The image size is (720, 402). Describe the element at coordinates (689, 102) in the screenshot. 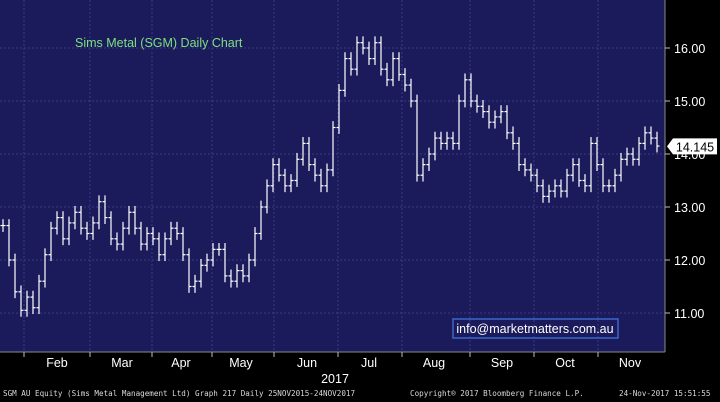

I see `y-tick-label: 15.00` at that location.